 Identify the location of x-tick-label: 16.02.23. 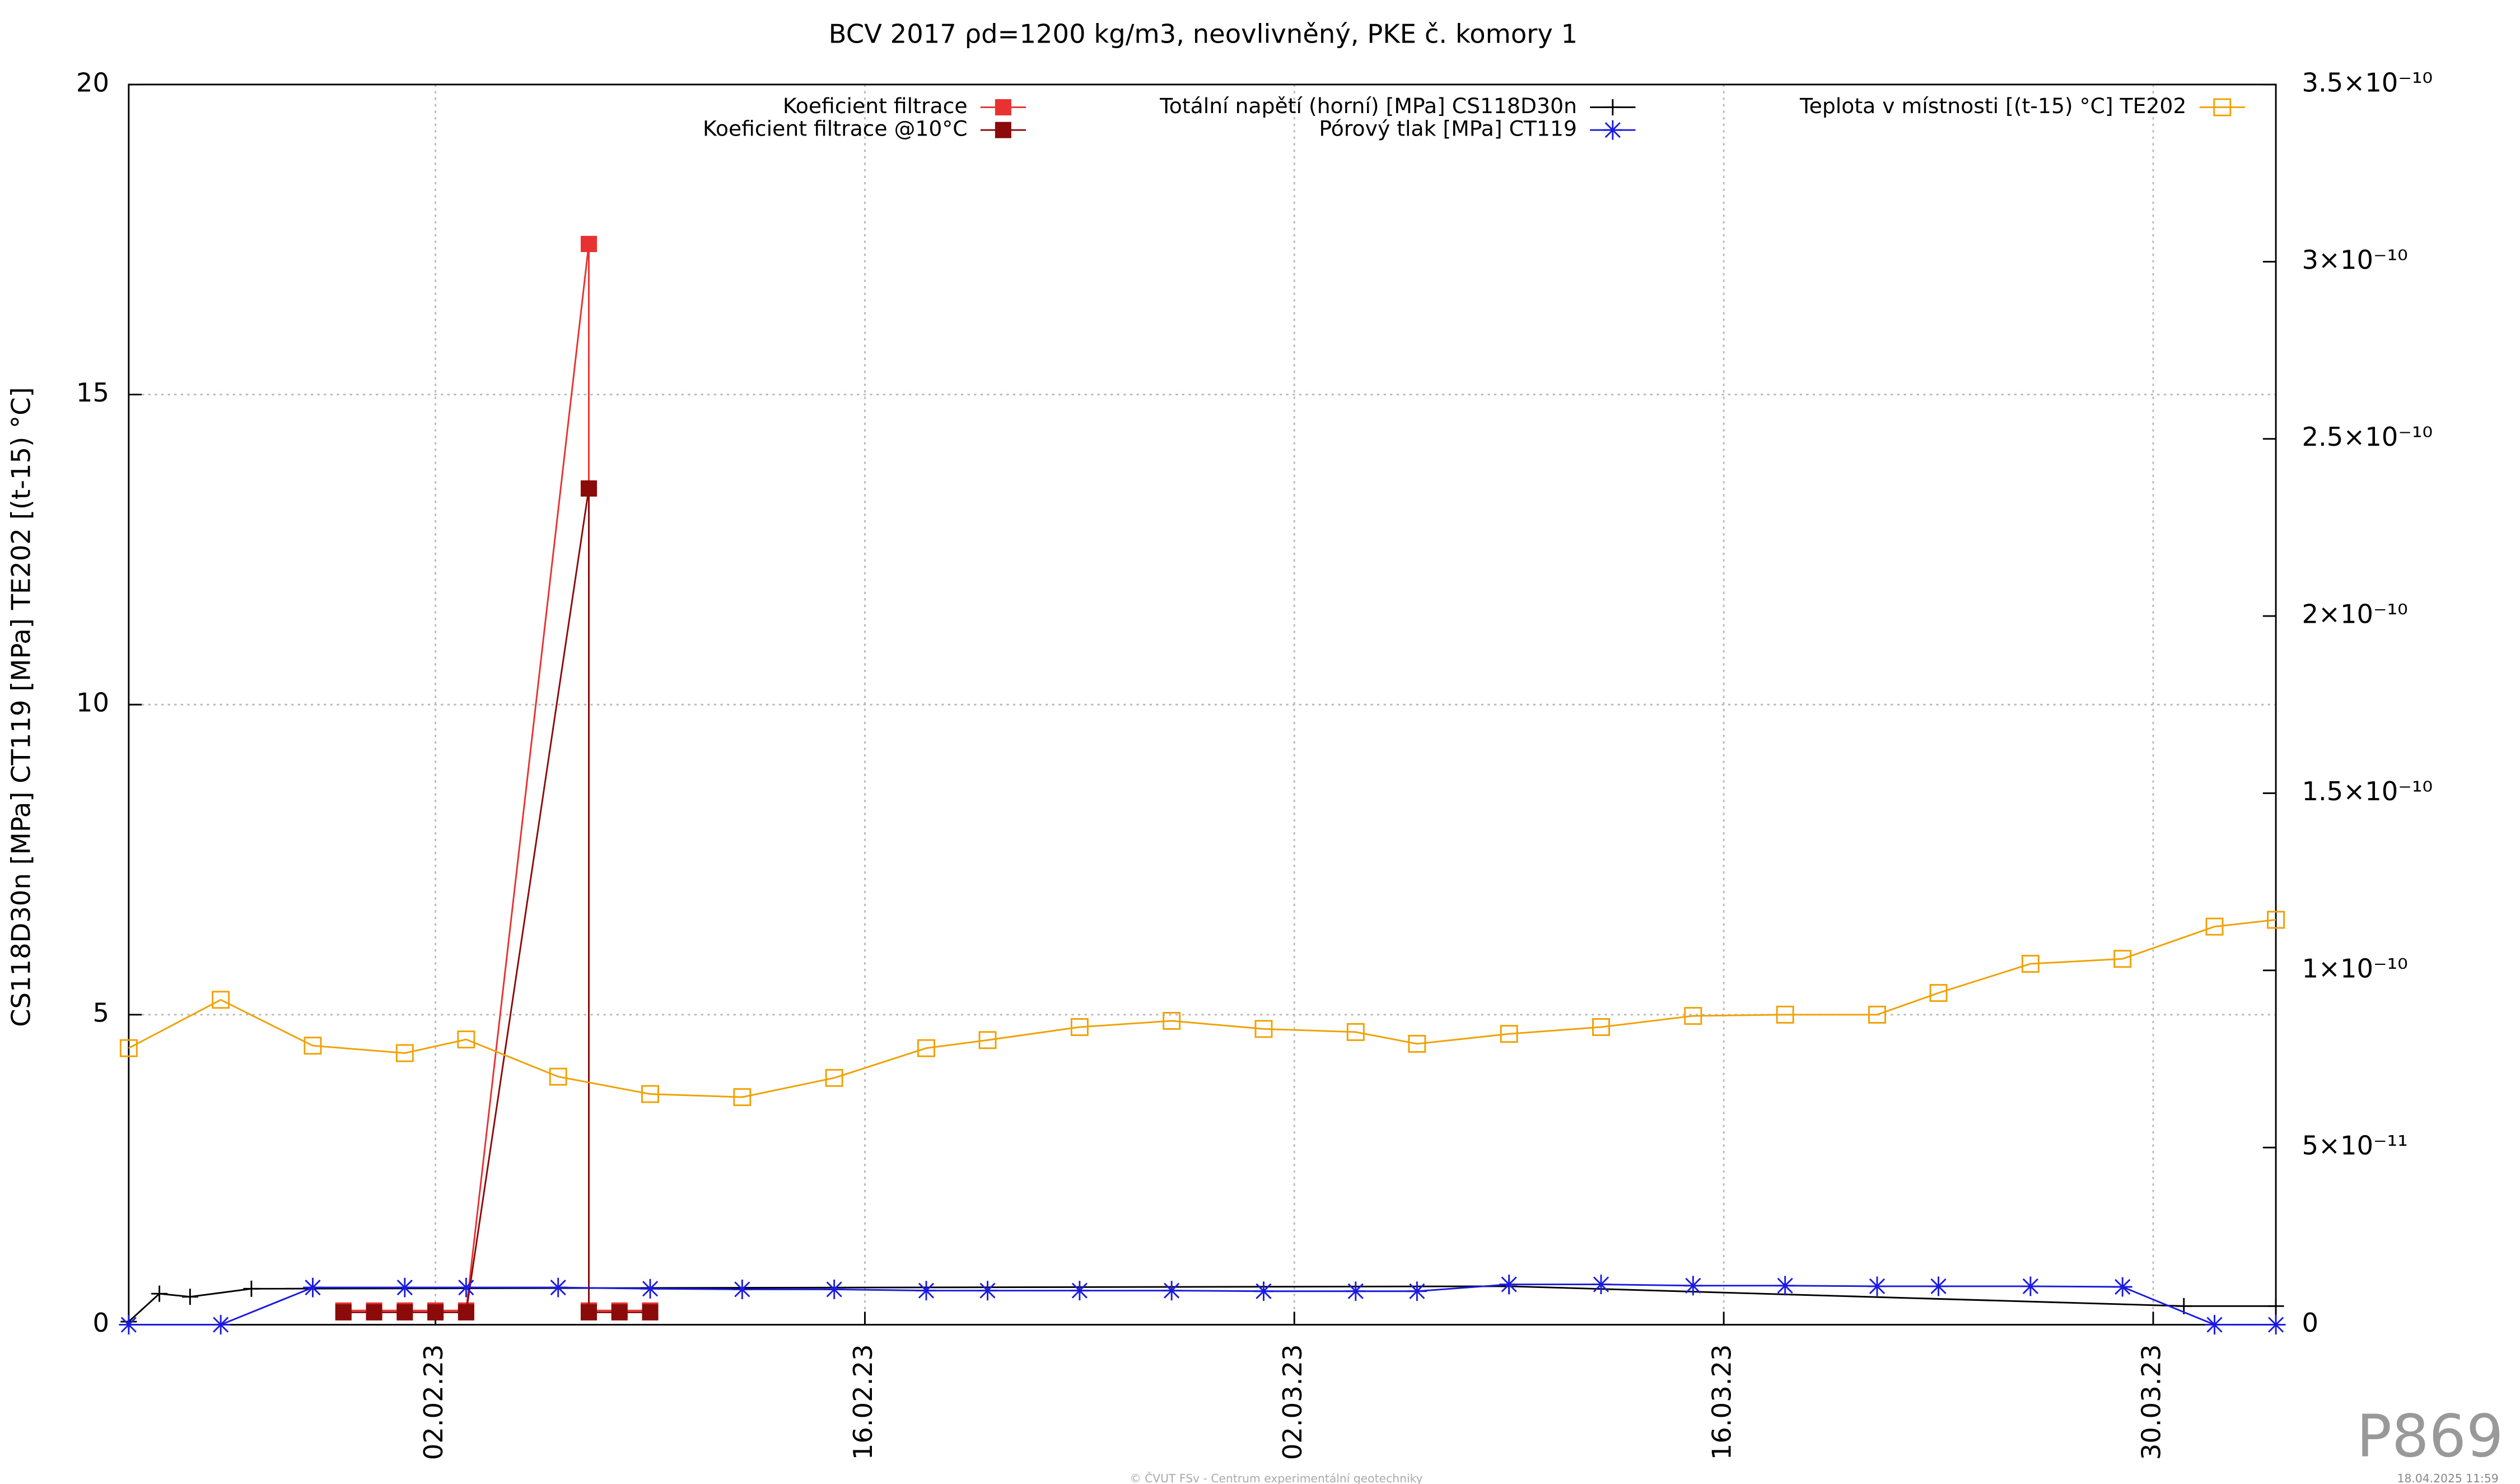
(863, 1402).